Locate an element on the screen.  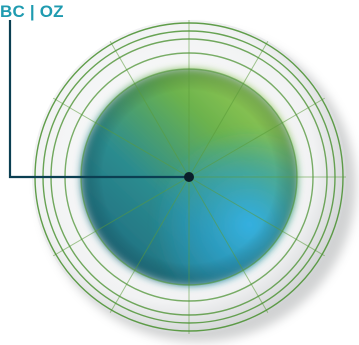
center-dot-icon is located at coordinates (189, 177).